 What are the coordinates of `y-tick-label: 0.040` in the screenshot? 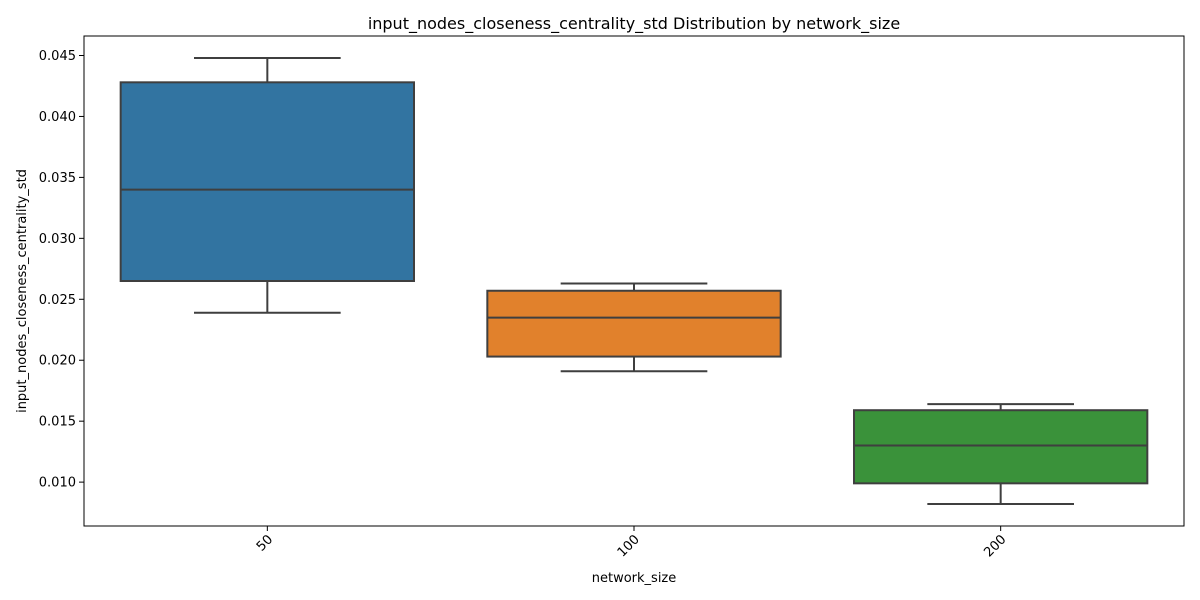 It's located at (57, 117).